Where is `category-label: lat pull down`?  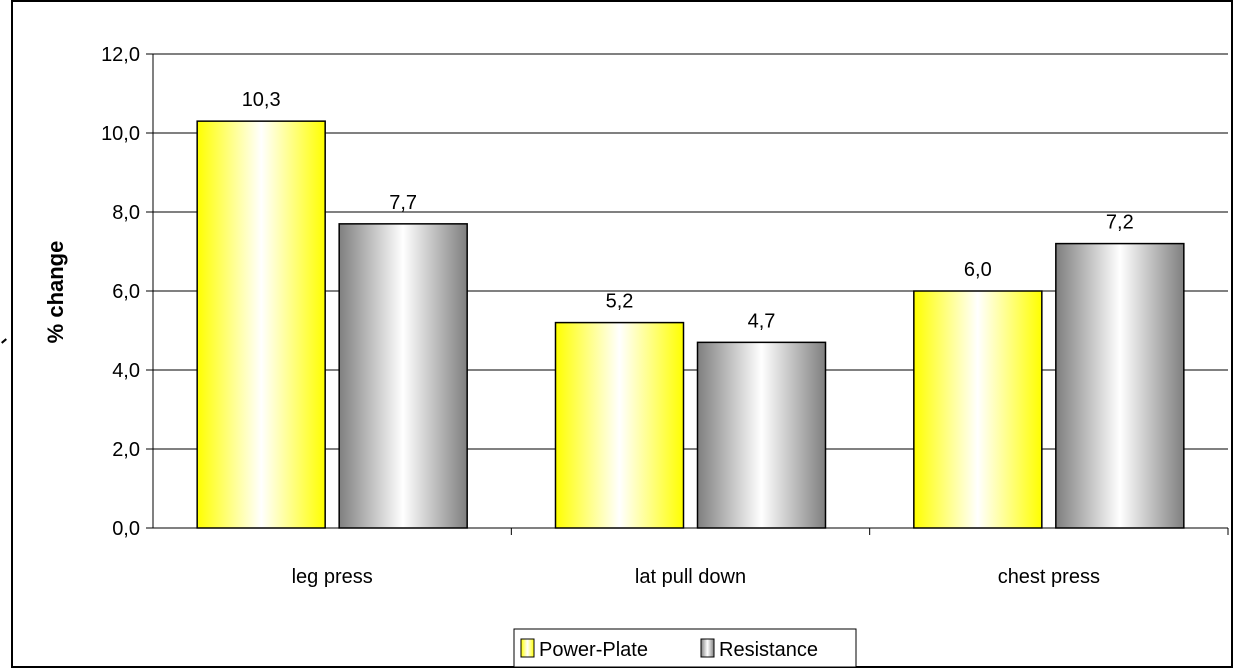 category-label: lat pull down is located at coordinates (690, 577).